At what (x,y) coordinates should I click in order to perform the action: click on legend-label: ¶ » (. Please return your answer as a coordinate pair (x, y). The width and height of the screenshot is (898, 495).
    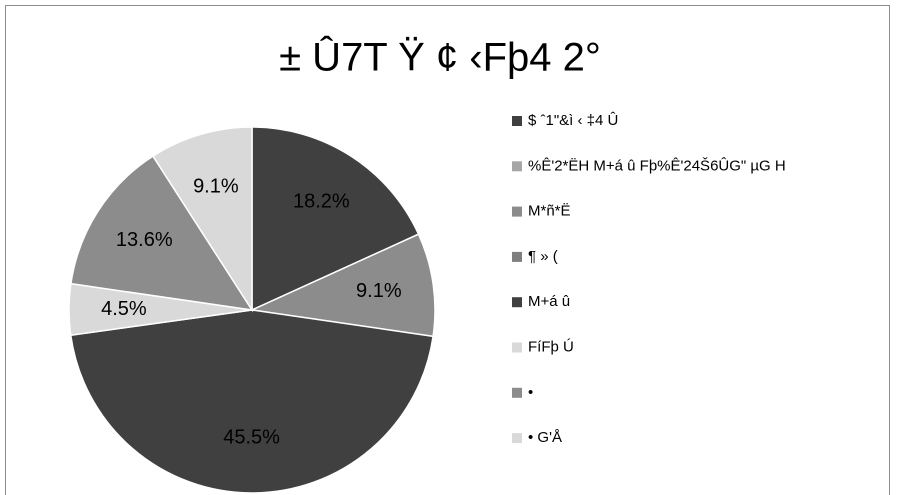
    Looking at the image, I should click on (543, 256).